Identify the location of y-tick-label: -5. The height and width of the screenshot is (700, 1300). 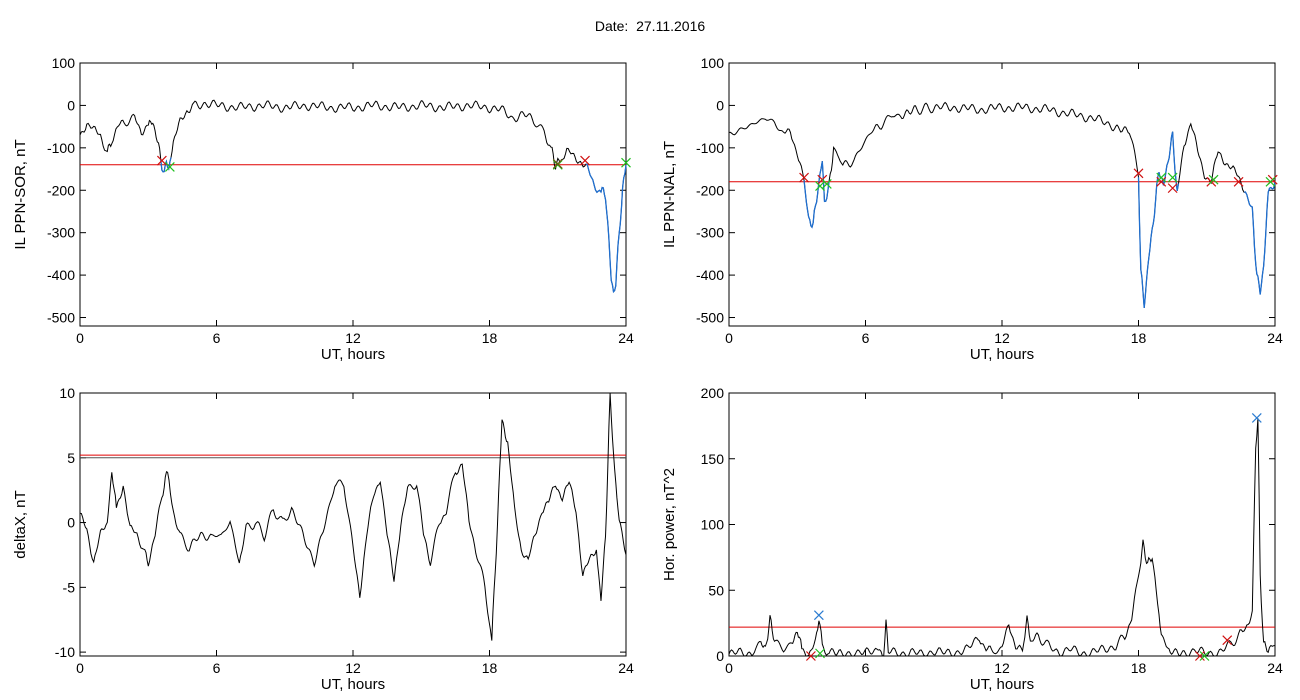
(69, 587).